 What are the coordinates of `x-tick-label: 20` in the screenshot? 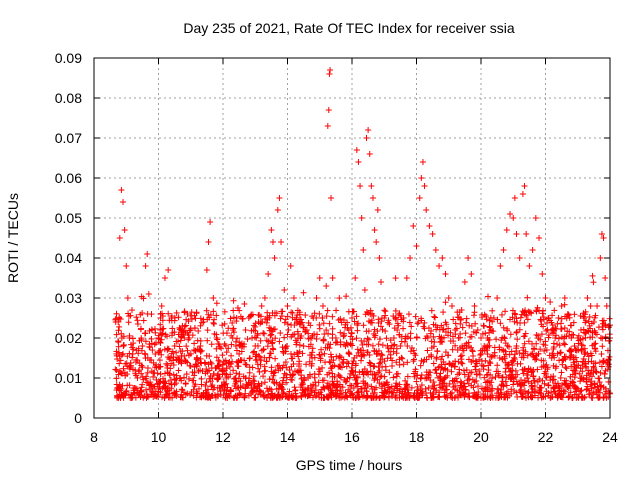 It's located at (481, 437).